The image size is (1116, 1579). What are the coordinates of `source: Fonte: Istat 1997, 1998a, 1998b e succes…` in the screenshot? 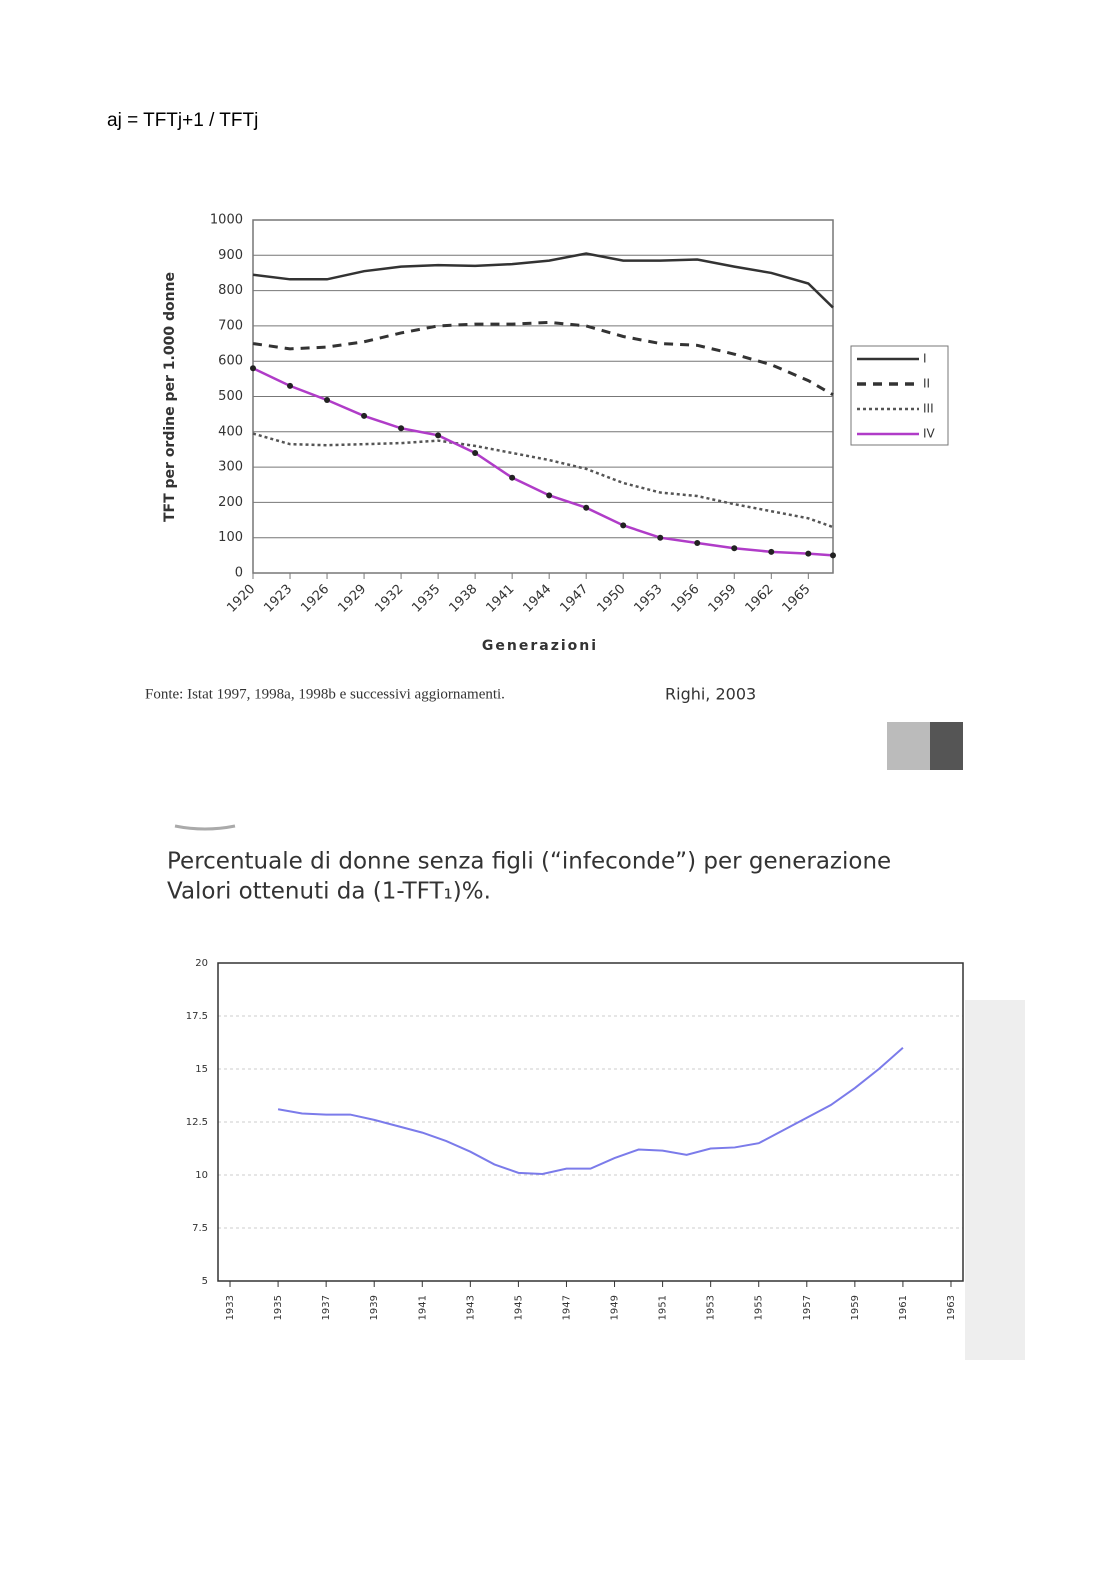 It's located at (325, 694).